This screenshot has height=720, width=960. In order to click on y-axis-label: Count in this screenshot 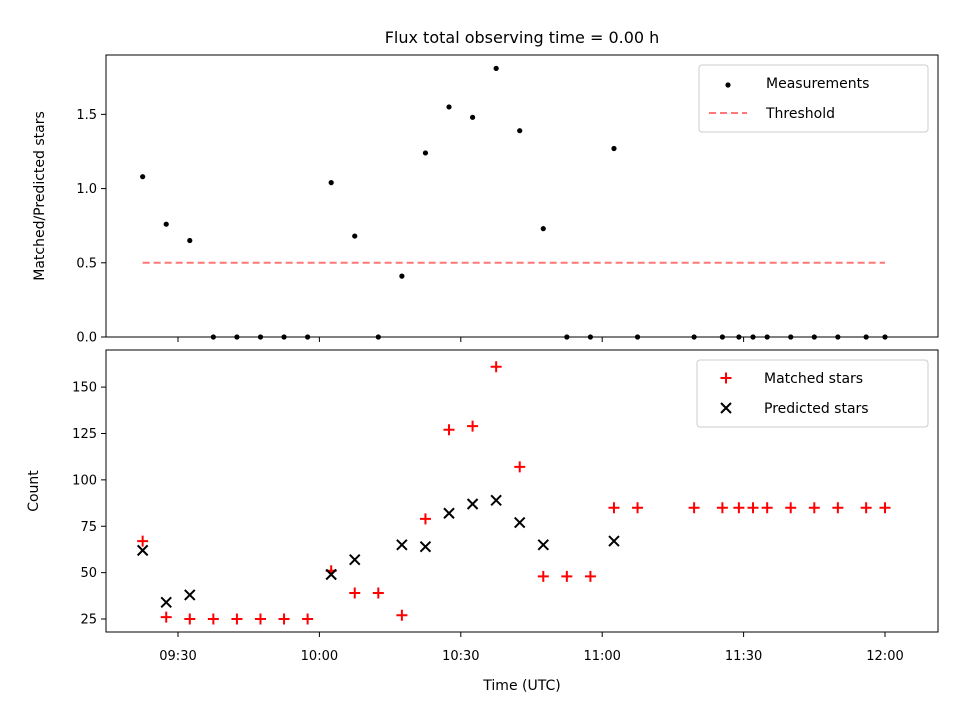, I will do `click(34, 491)`.